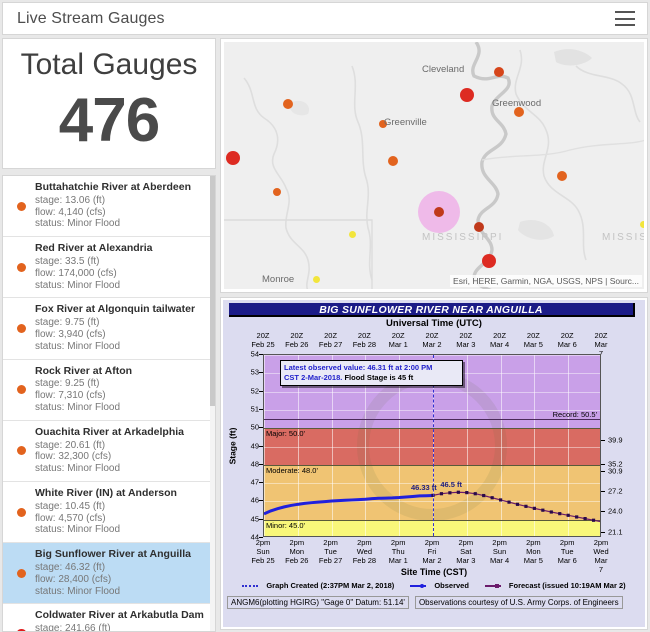 The width and height of the screenshot is (650, 632). I want to click on chart-title: BIG SUNFLOWER RIVER NEAR ANGUILLA, so click(432, 310).